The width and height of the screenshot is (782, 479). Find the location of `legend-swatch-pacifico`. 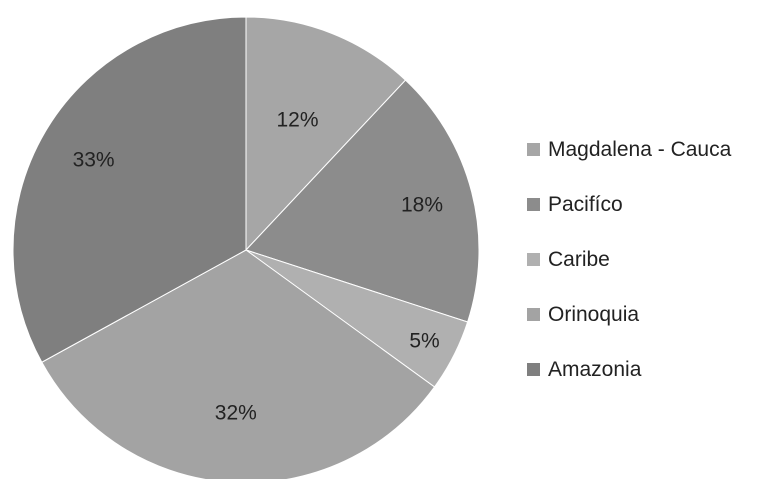

legend-swatch-pacifico is located at coordinates (533, 204).